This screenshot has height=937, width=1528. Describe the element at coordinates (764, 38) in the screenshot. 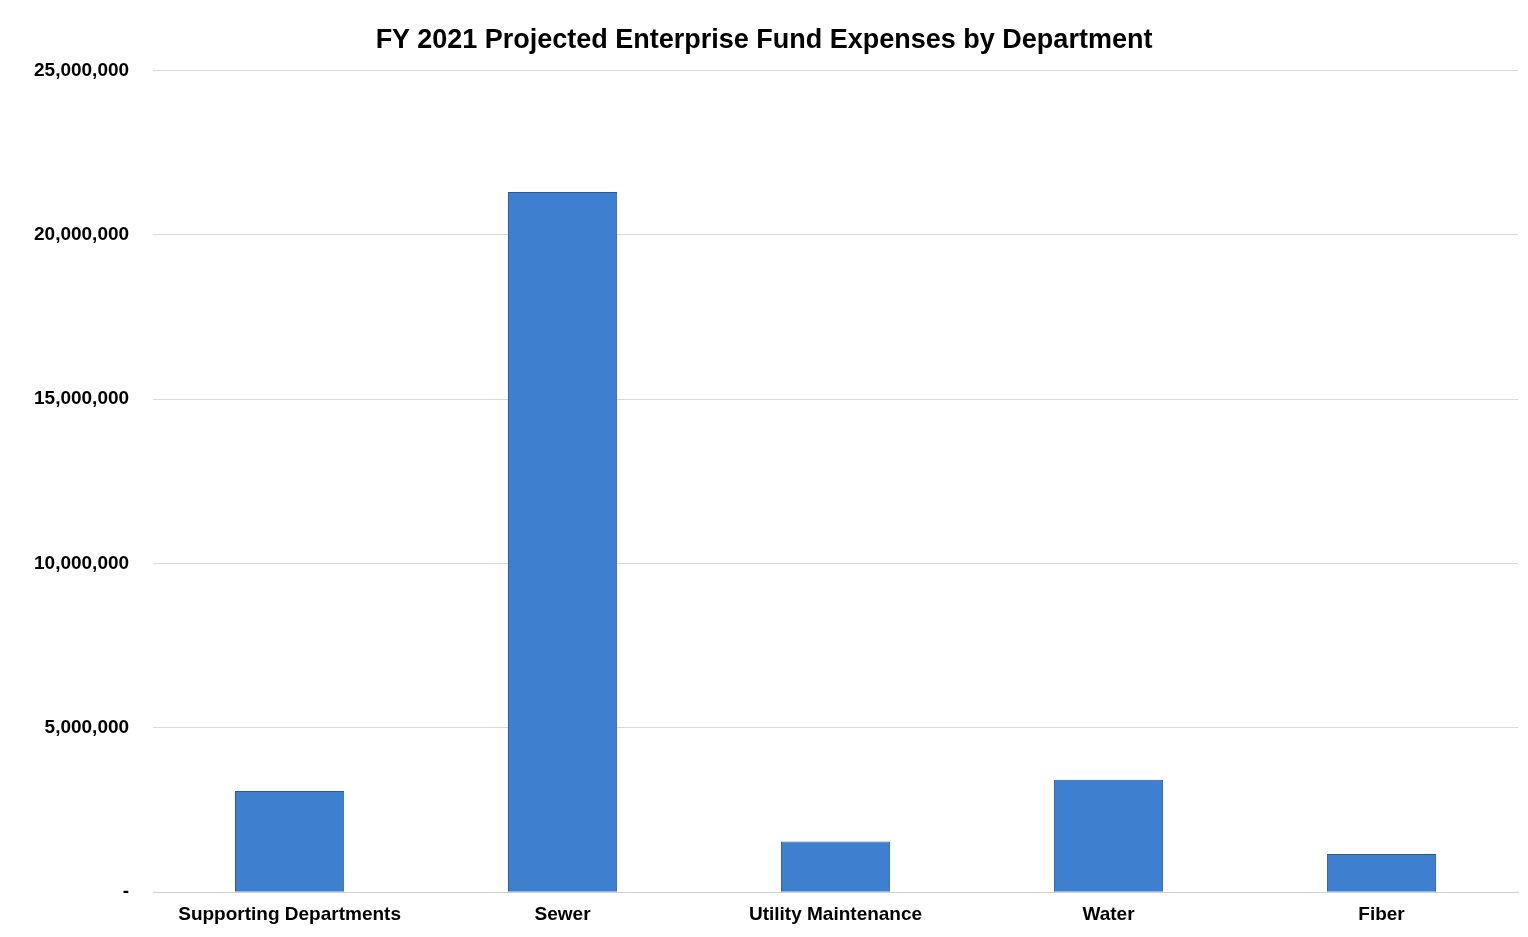

I see `chart-title: FY 2021 Projected Enterprise Fund Expenses by Department` at that location.